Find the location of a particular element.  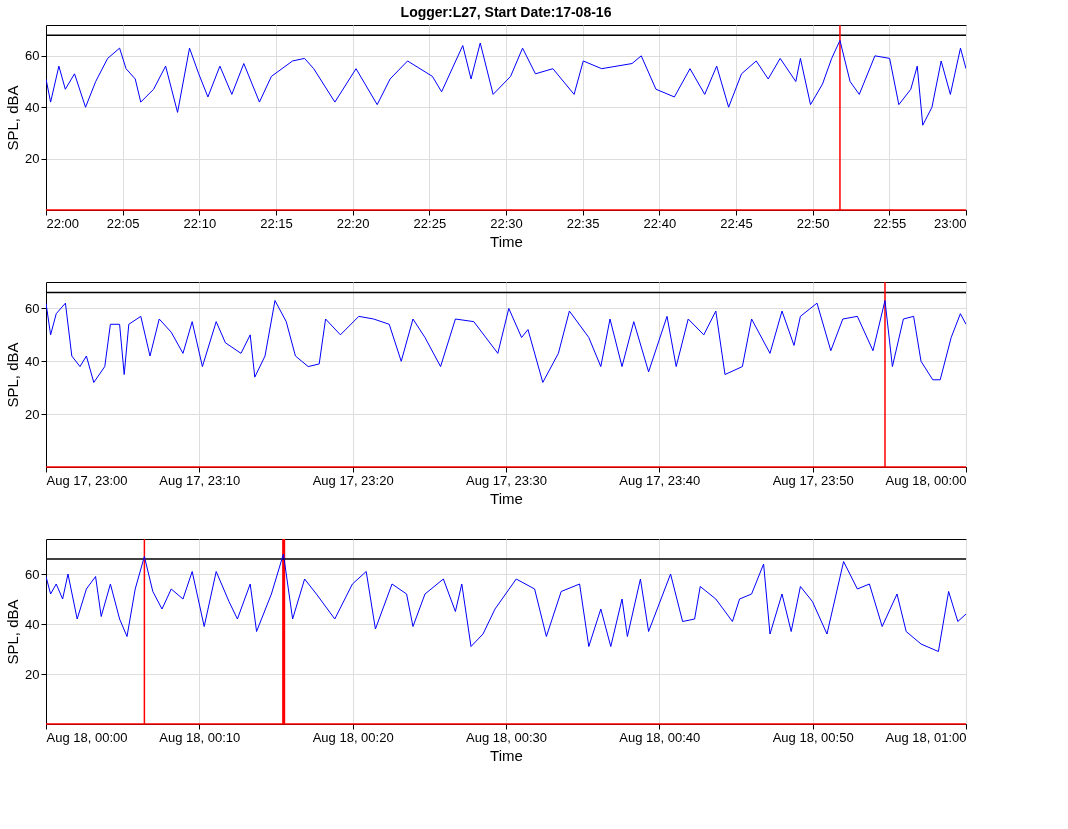

x-tick-label: 22:25 is located at coordinates (430, 223).